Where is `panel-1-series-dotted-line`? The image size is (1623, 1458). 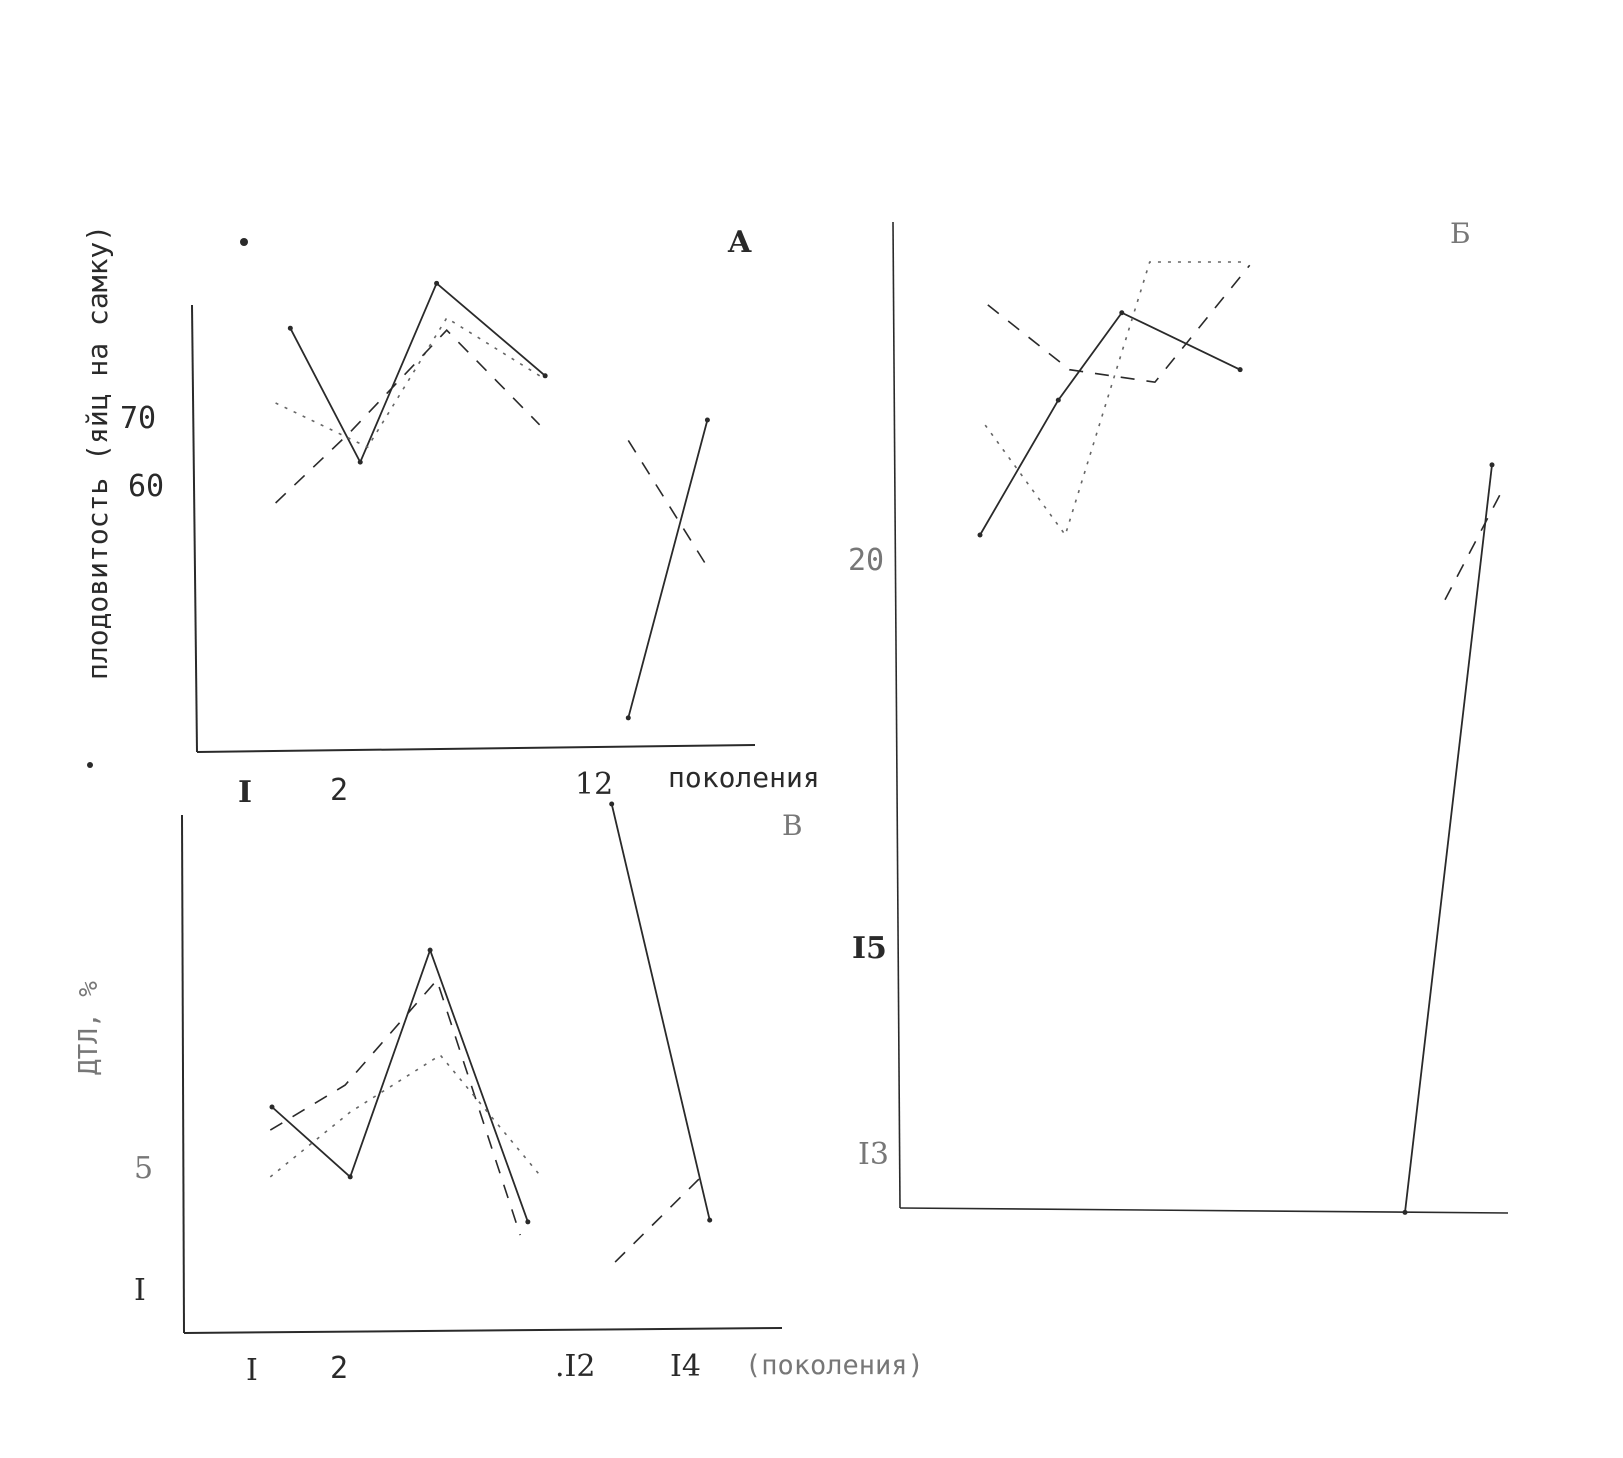 panel-1-series-dotted-line is located at coordinates (1115, 399).